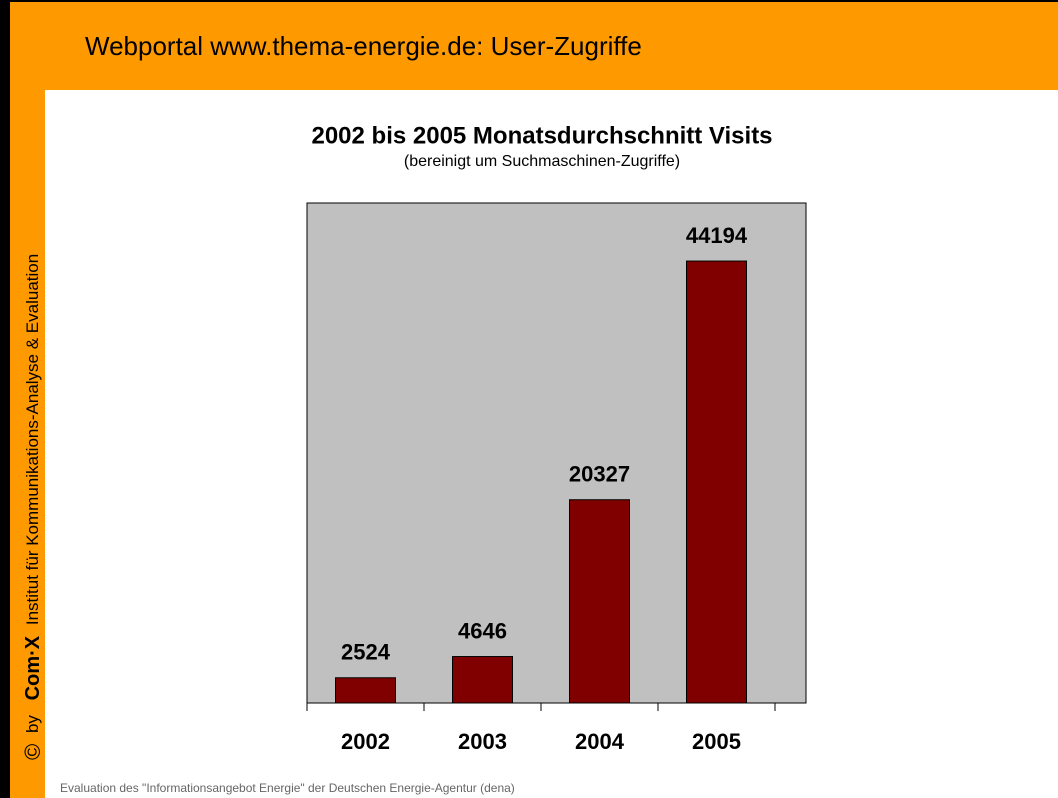 The image size is (1058, 798). What do you see at coordinates (529, 1) in the screenshot?
I see `top-border` at bounding box center [529, 1].